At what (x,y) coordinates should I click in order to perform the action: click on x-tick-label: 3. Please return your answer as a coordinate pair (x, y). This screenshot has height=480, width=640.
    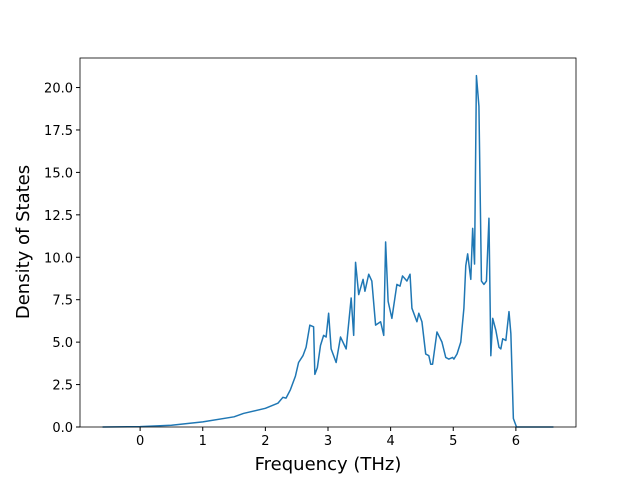
    Looking at the image, I should click on (328, 441).